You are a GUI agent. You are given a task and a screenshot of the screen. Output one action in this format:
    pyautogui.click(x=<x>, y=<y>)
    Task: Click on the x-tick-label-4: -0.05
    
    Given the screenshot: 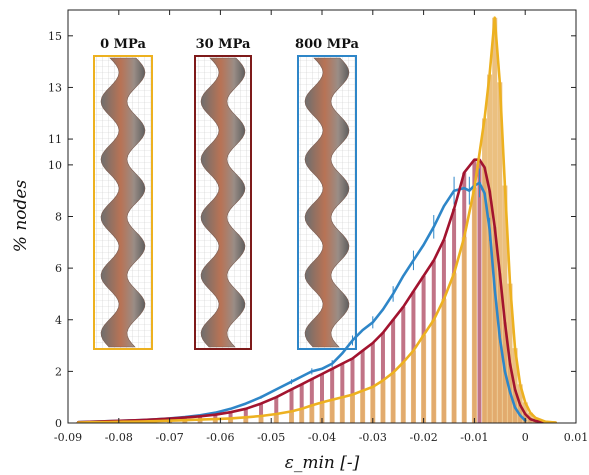 What is the action you would take?
    pyautogui.click(x=271, y=437)
    